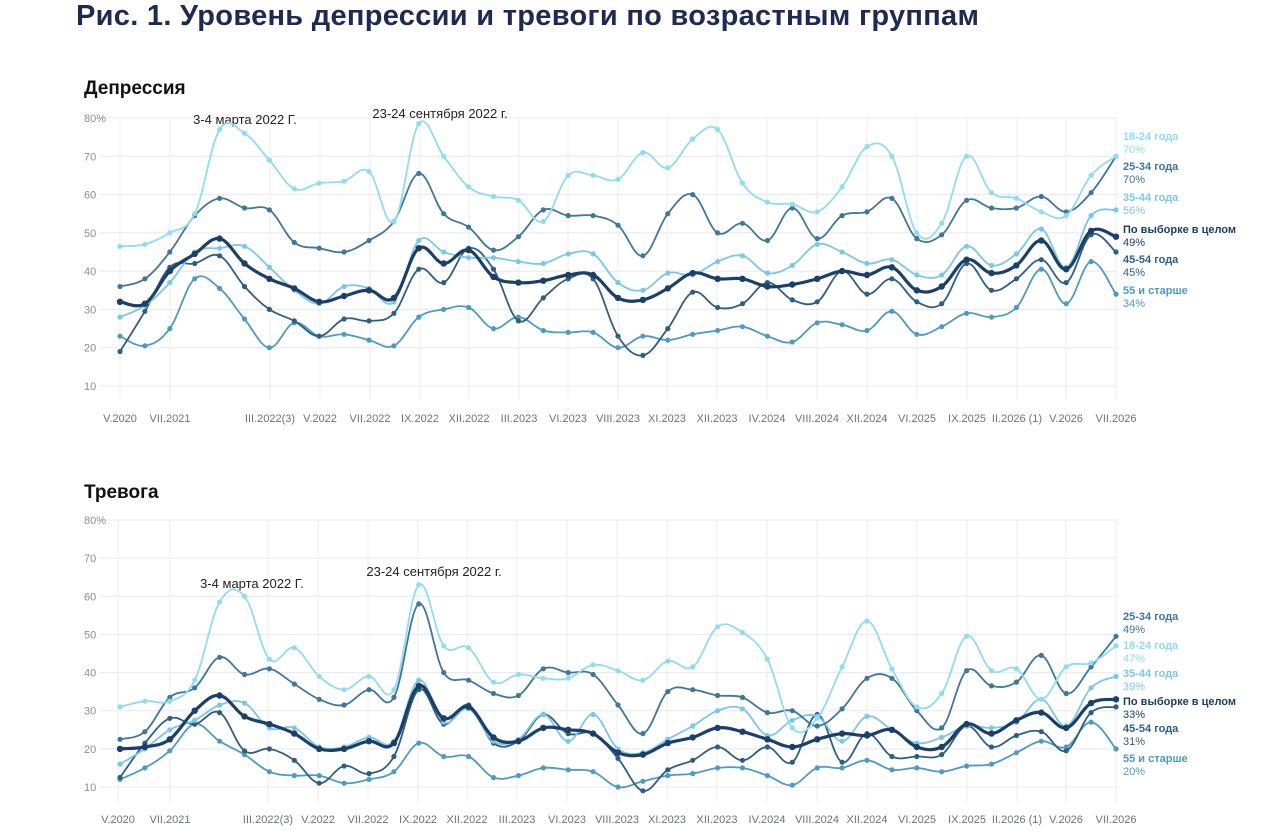  What do you see at coordinates (90, 788) in the screenshot?
I see `anx-y-tick-label: 10` at bounding box center [90, 788].